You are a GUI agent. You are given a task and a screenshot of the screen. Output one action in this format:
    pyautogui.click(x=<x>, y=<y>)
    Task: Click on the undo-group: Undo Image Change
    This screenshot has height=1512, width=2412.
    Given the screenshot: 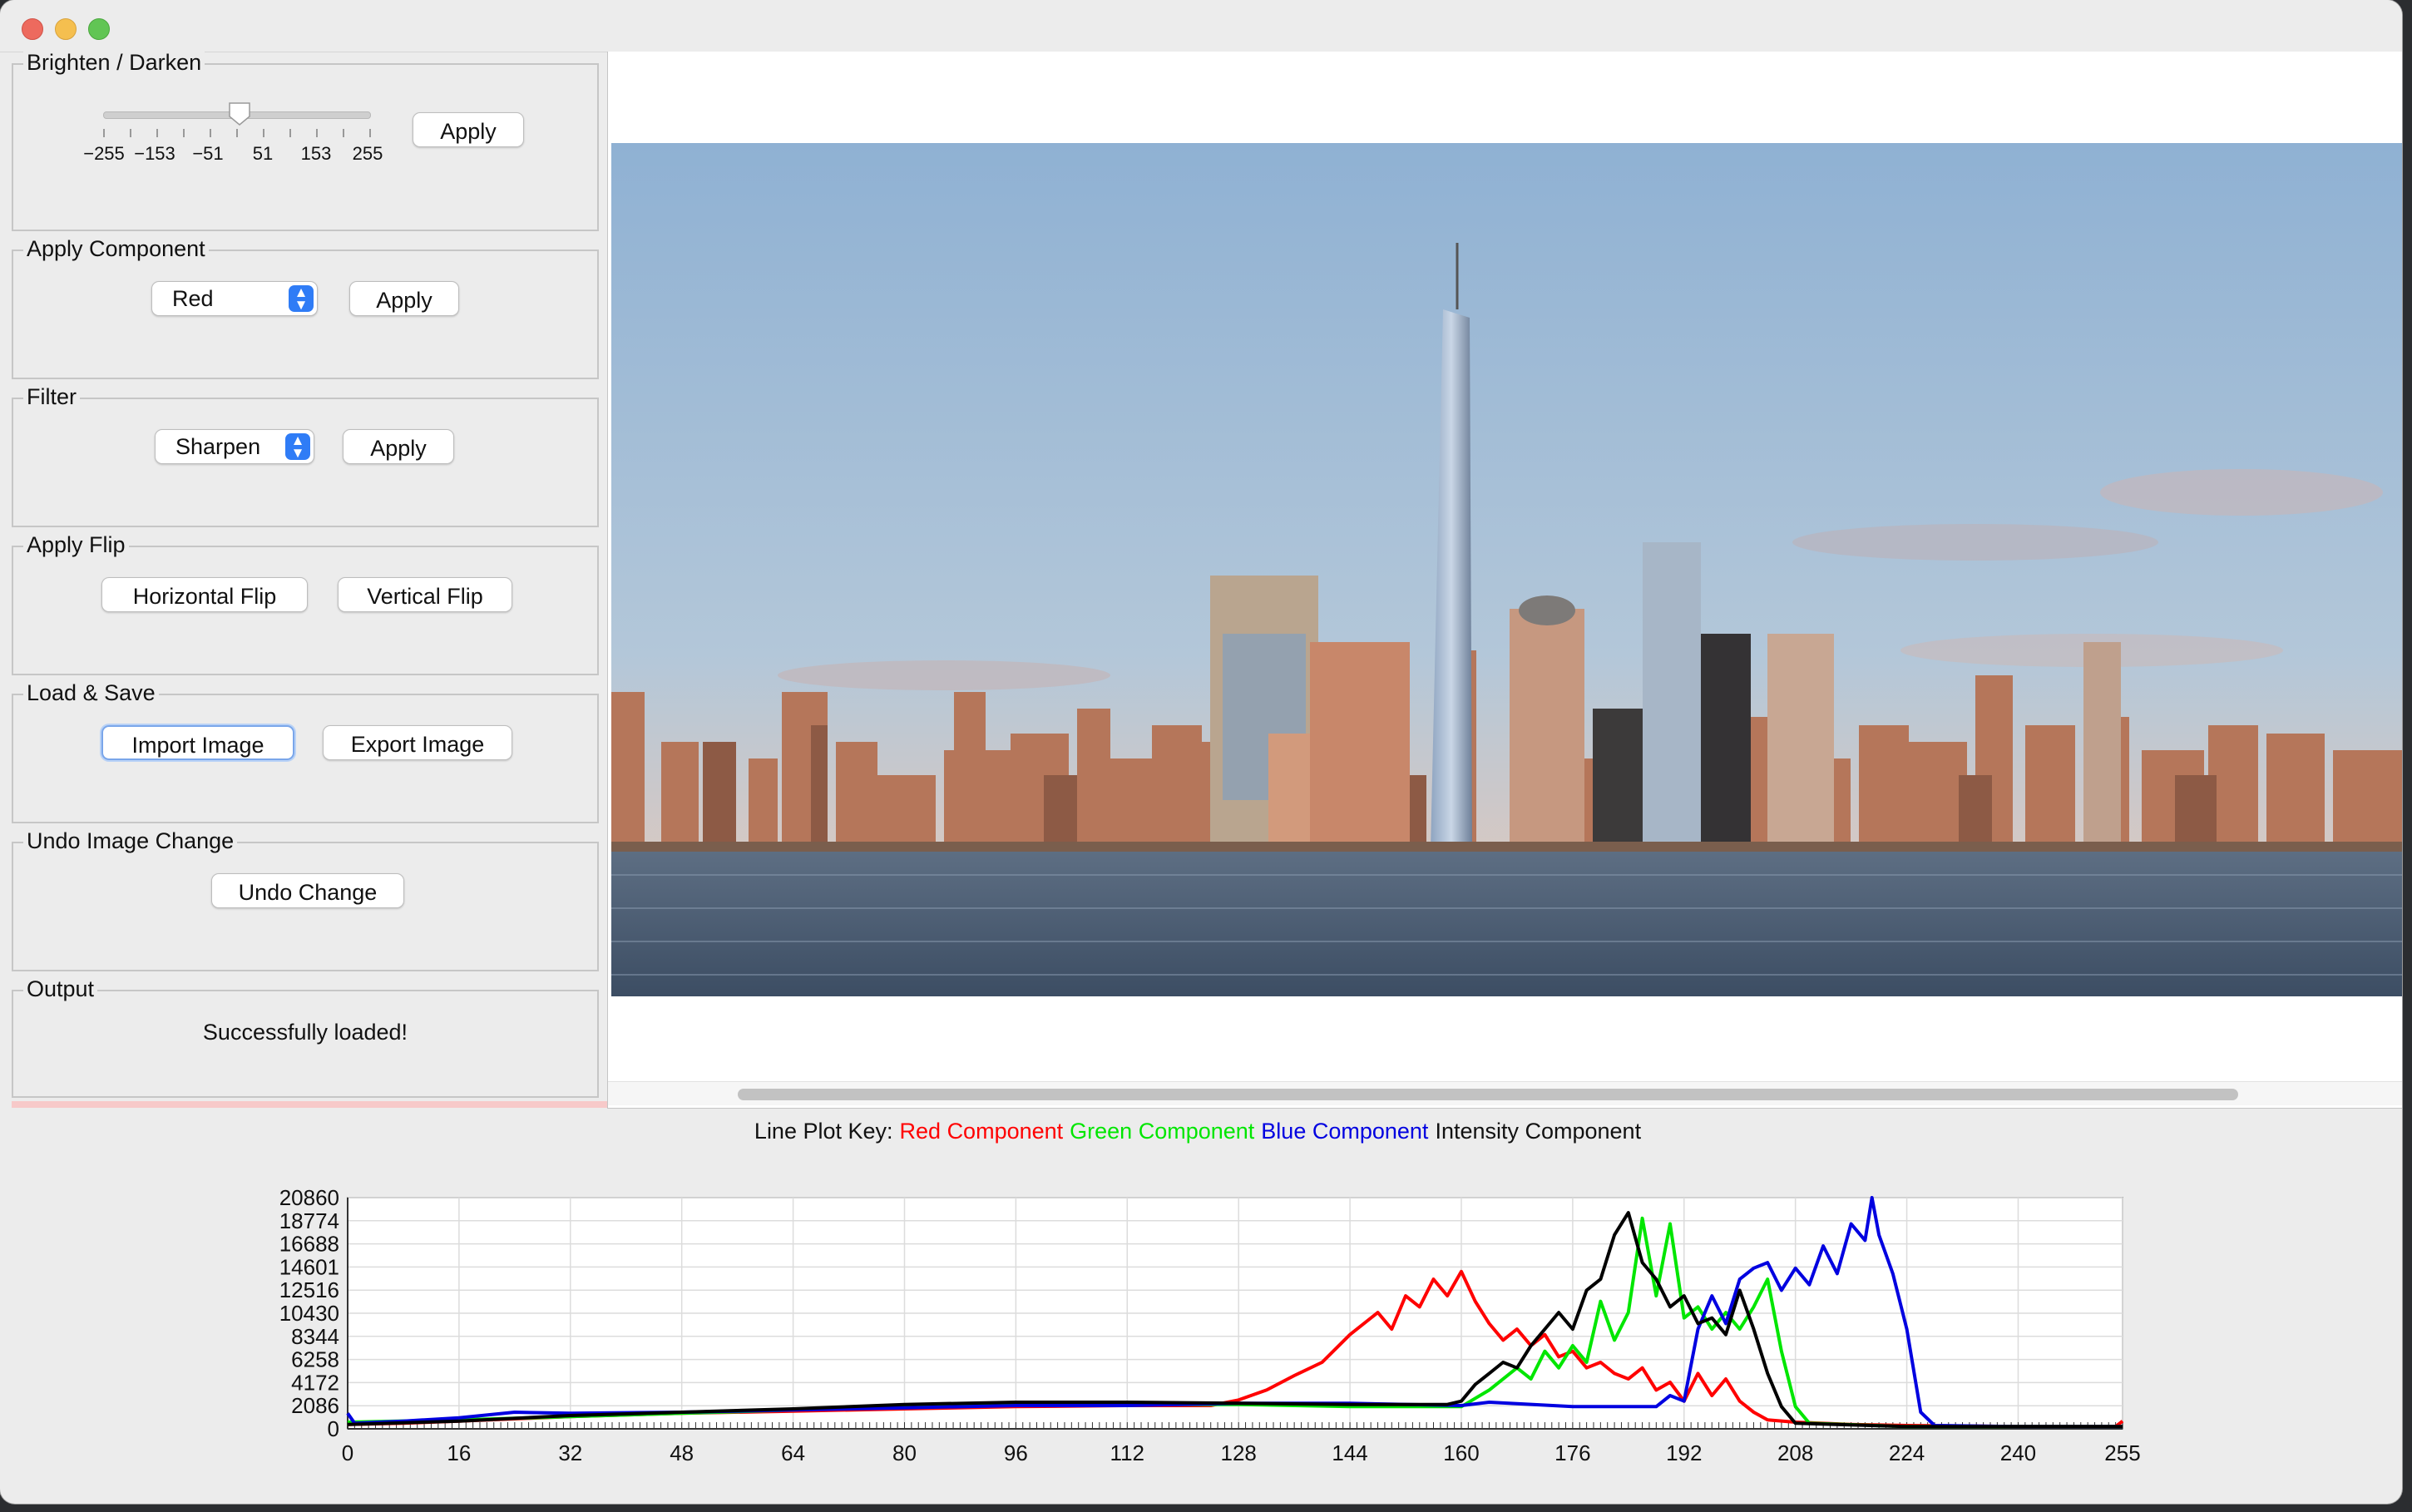 What is the action you would take?
    pyautogui.click(x=305, y=899)
    